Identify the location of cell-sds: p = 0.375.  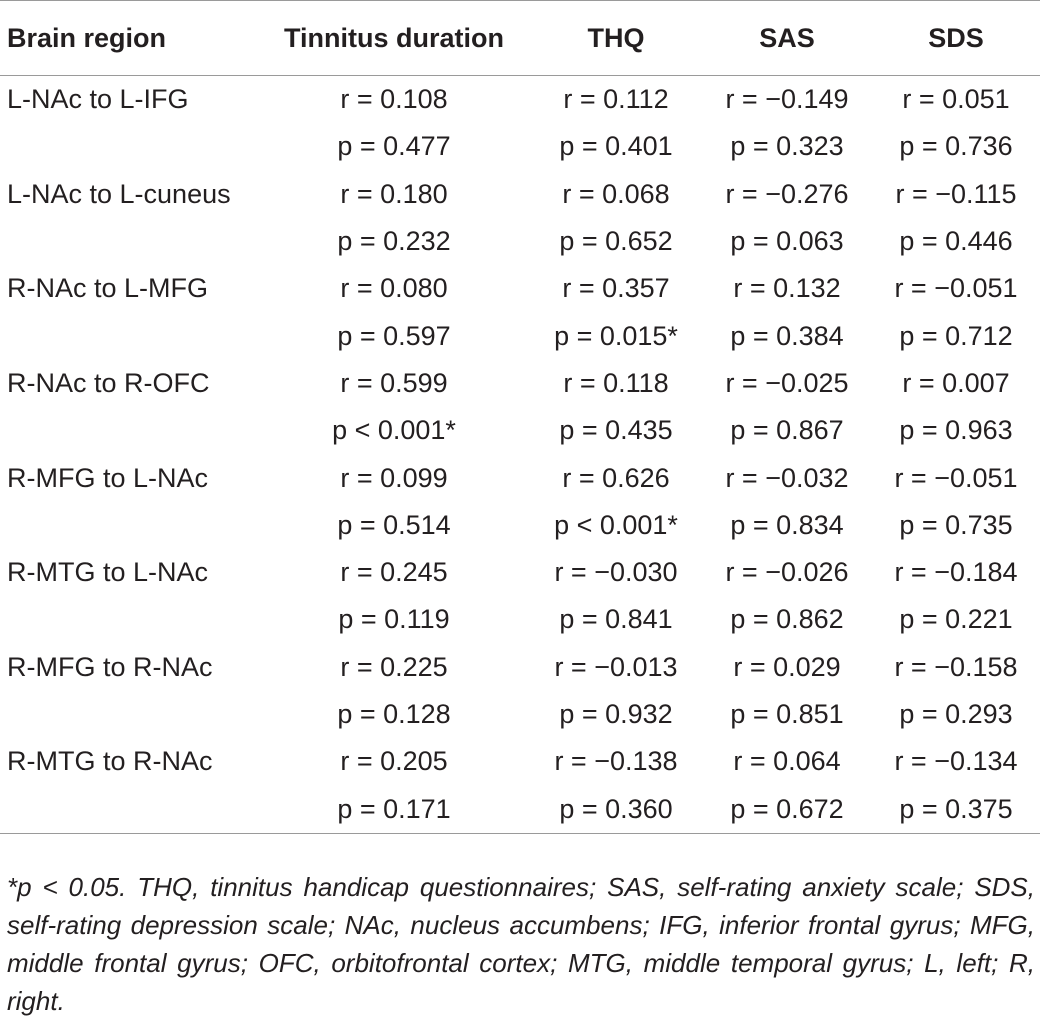
(956, 809).